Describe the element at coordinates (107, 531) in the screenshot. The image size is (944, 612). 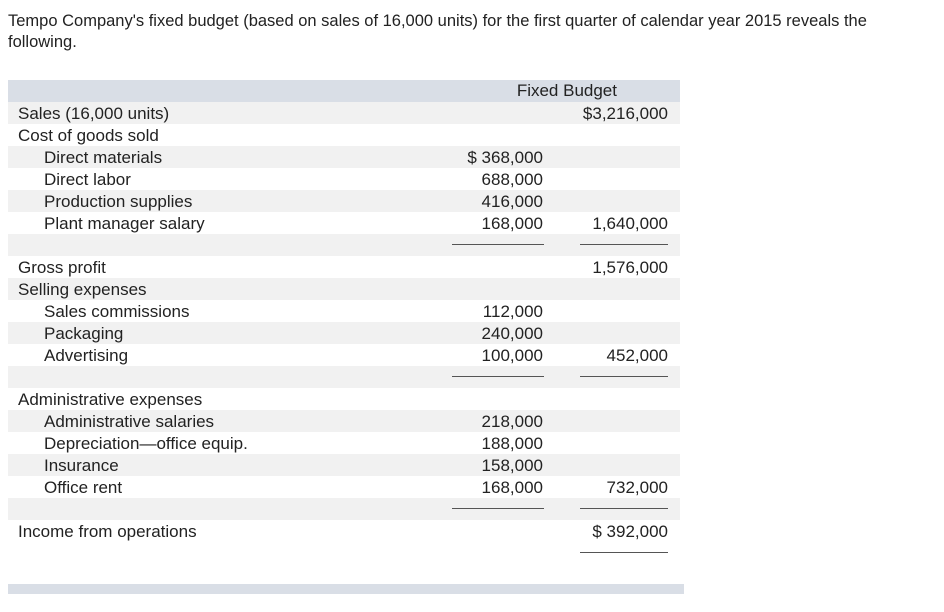
I see `row-label: Income from operations` at that location.